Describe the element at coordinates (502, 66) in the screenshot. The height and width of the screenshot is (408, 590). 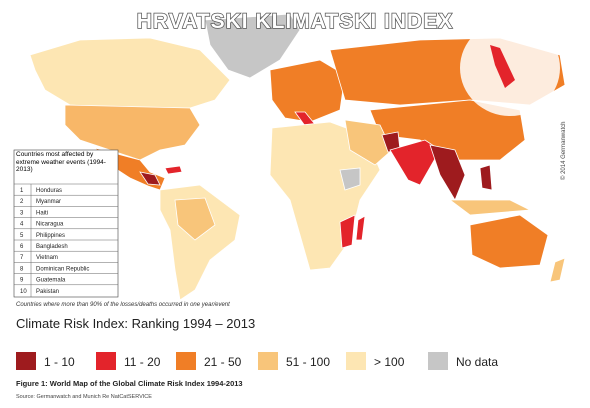
I see `italy-zoom` at that location.